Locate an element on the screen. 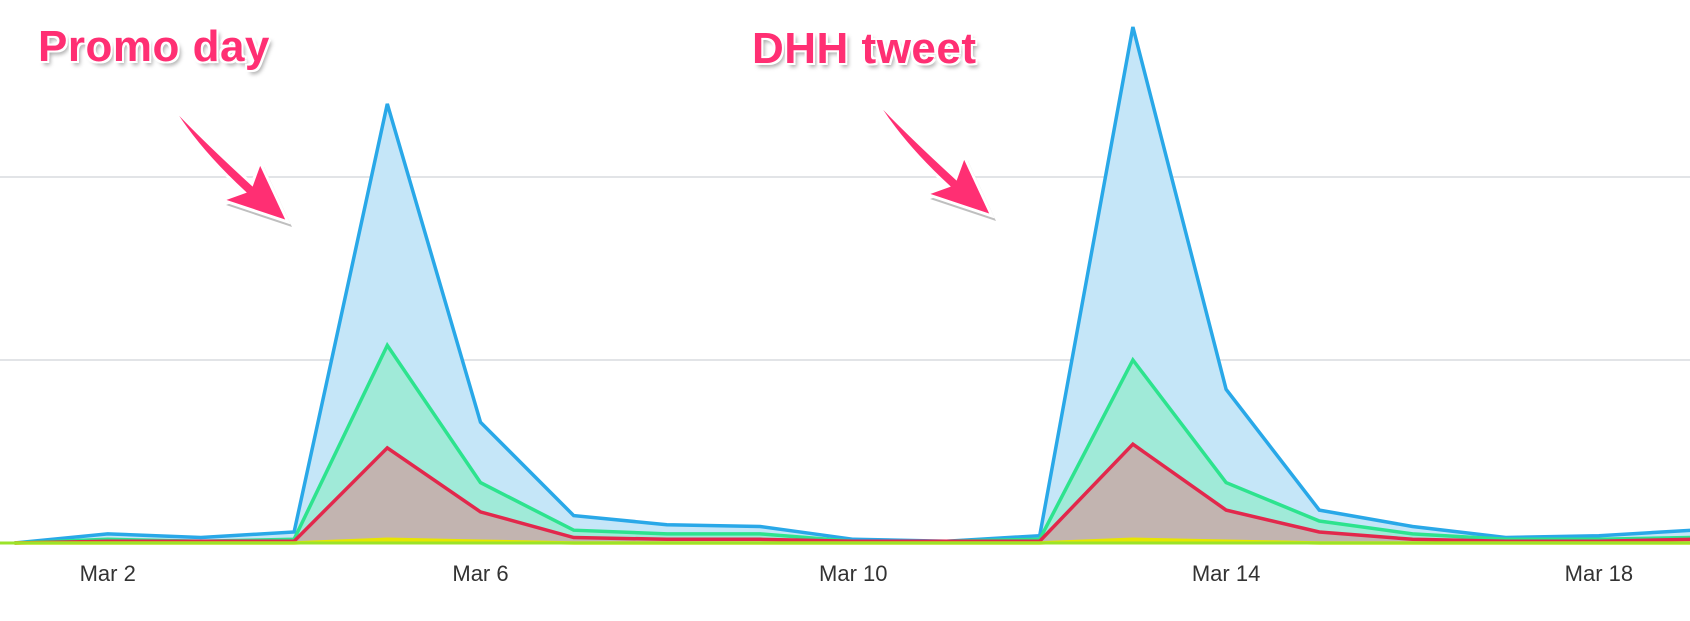 The height and width of the screenshot is (621, 1690). arrow-icon-promo is located at coordinates (231, 165).